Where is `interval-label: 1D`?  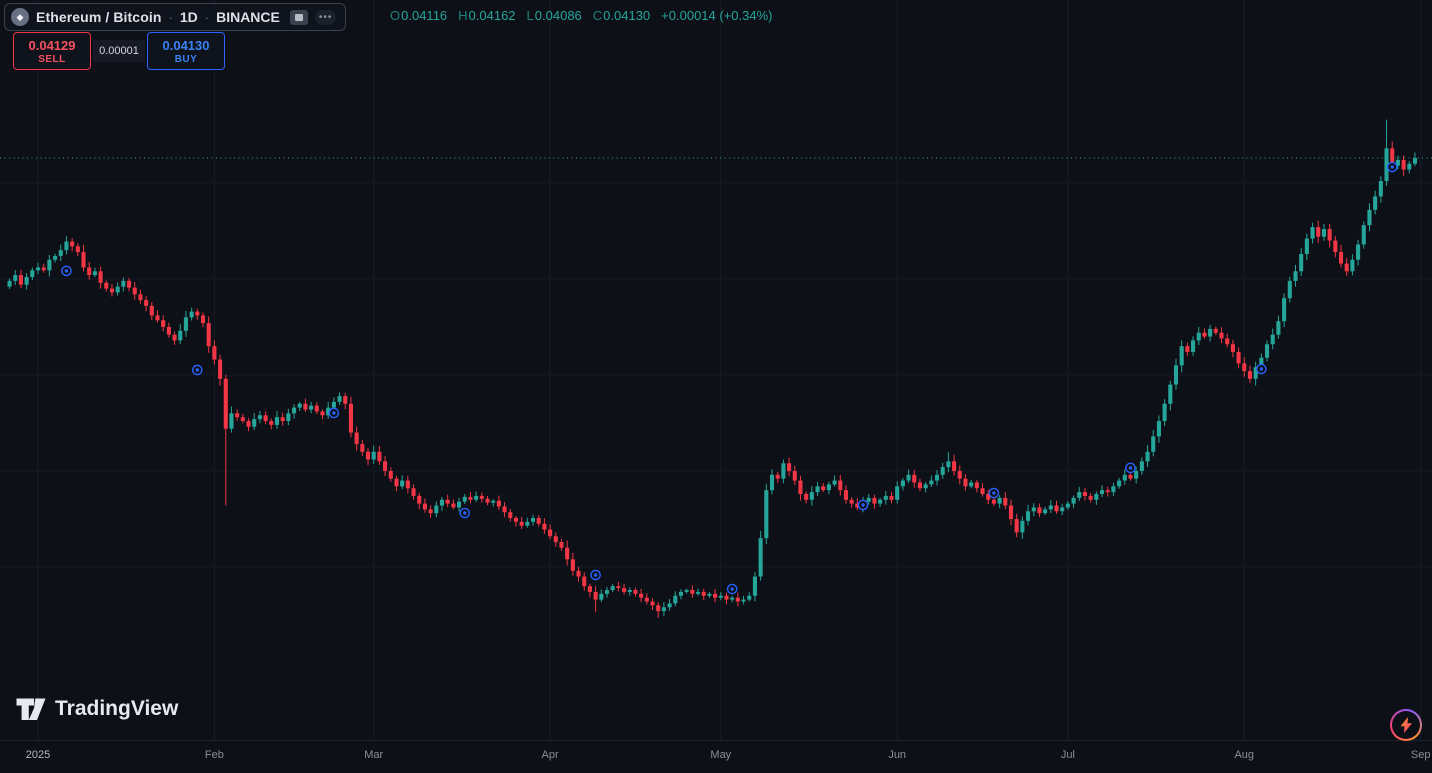 interval-label: 1D is located at coordinates (188, 17).